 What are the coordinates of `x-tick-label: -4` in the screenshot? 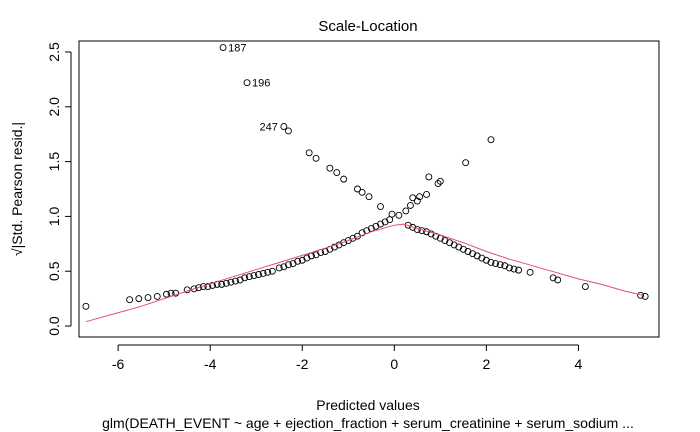 It's located at (210, 364).